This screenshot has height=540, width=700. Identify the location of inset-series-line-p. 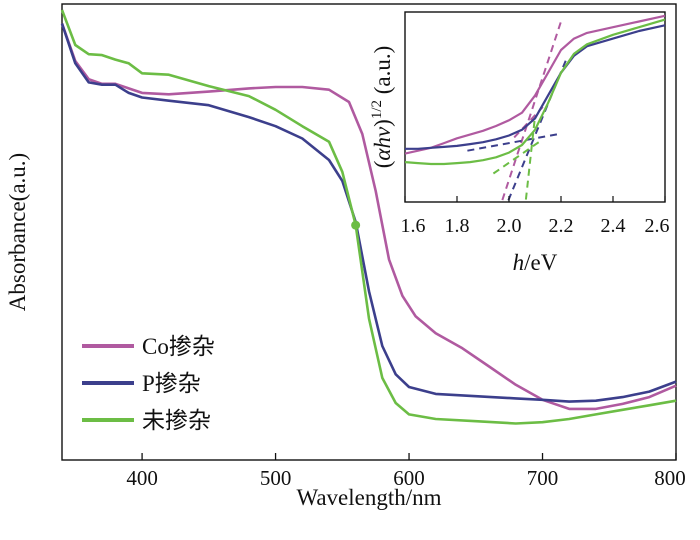
(535, 87).